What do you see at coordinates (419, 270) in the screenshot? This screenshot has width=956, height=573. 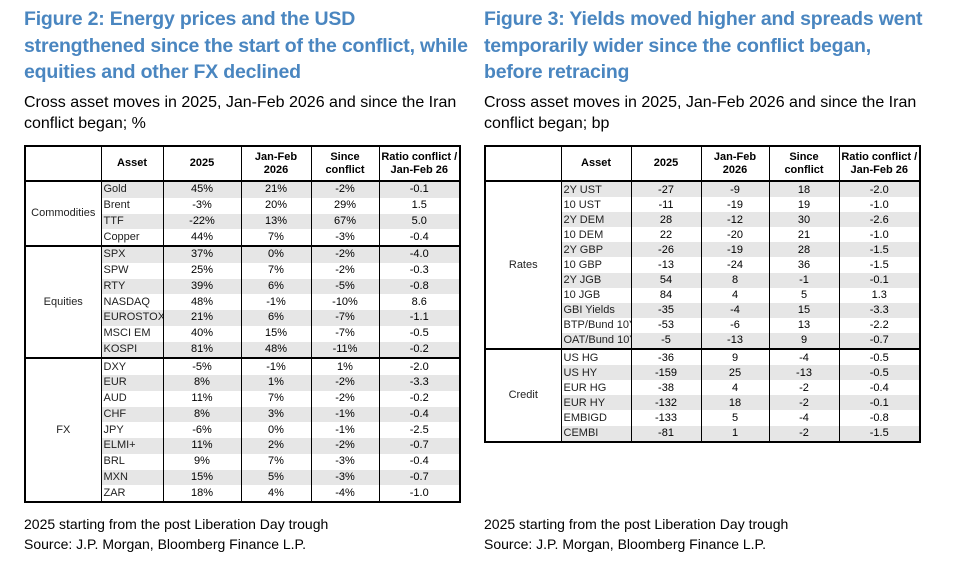 I see `table-cell: -0.3` at bounding box center [419, 270].